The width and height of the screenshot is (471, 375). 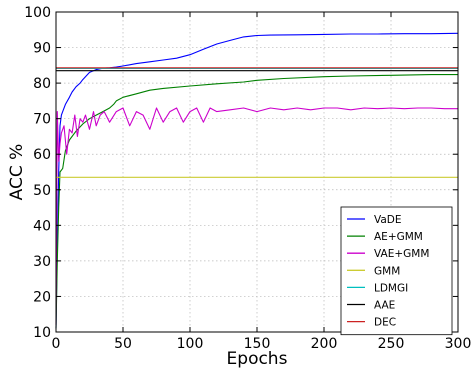 What do you see at coordinates (257, 359) in the screenshot?
I see `x-axis-label: Epochs` at bounding box center [257, 359].